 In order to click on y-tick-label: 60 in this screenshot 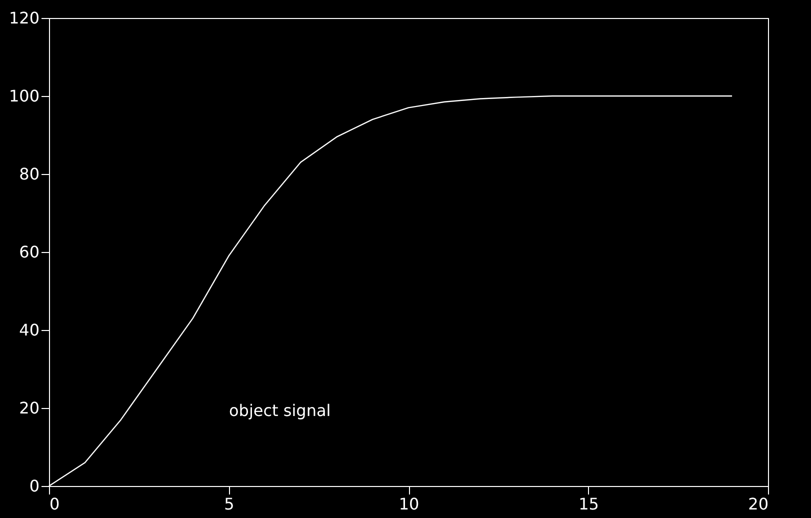, I will do `click(29, 252)`.